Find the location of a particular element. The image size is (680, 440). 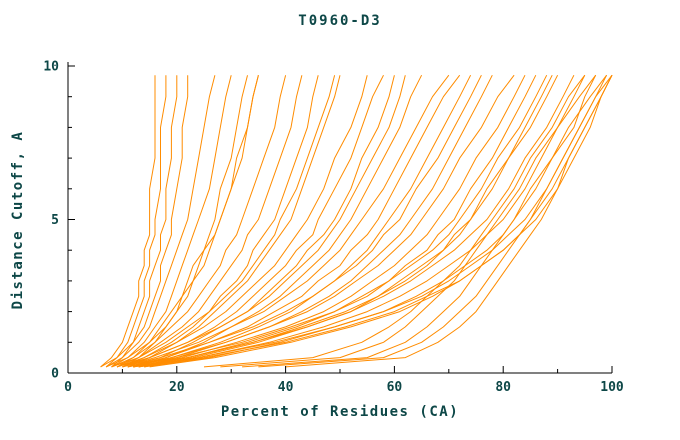

y-tick-label: 5 is located at coordinates (55, 220).